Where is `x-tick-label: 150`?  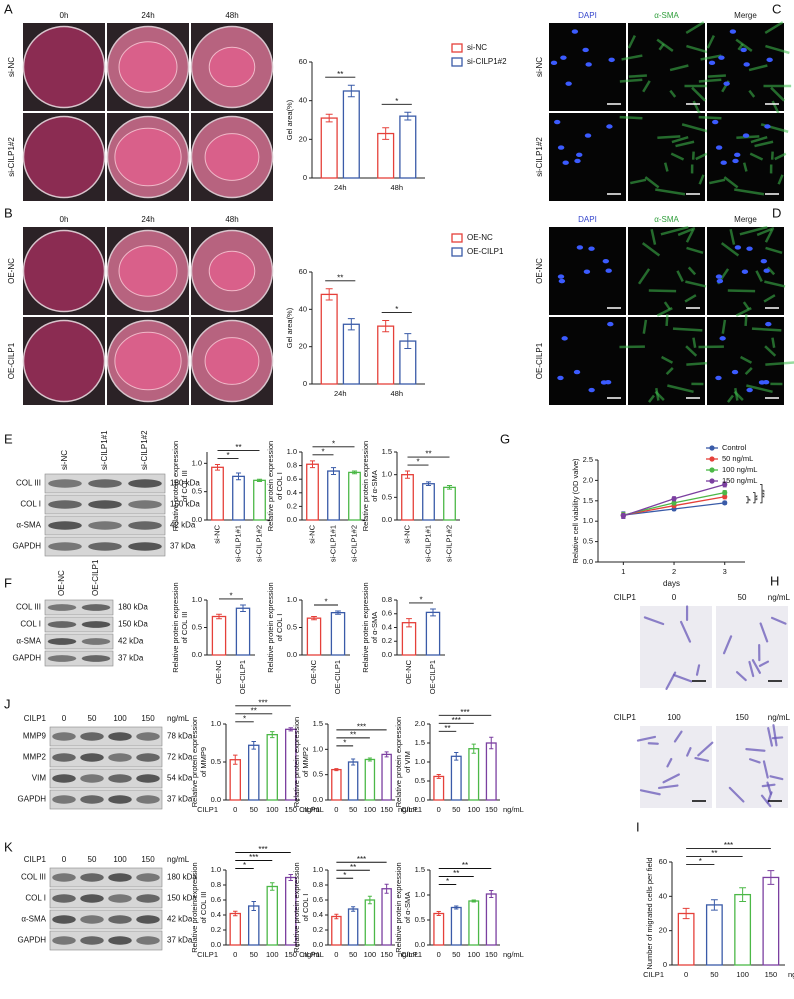
x-tick-label: 150 is located at coordinates (491, 954).